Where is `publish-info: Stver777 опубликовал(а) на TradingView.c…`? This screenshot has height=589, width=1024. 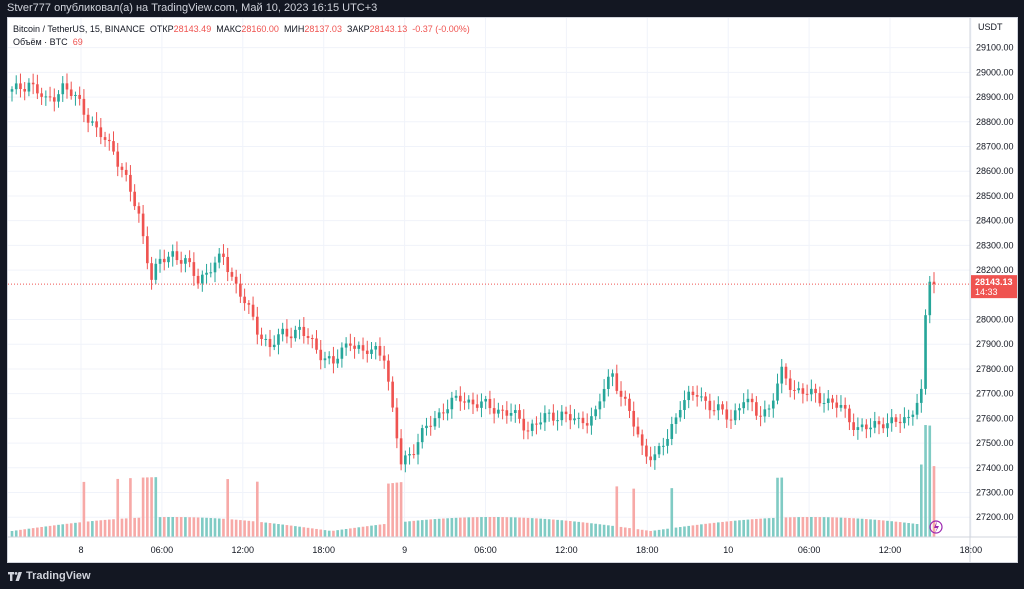 publish-info: Stver777 опубликовал(а) на TradingView.c… is located at coordinates (192, 8).